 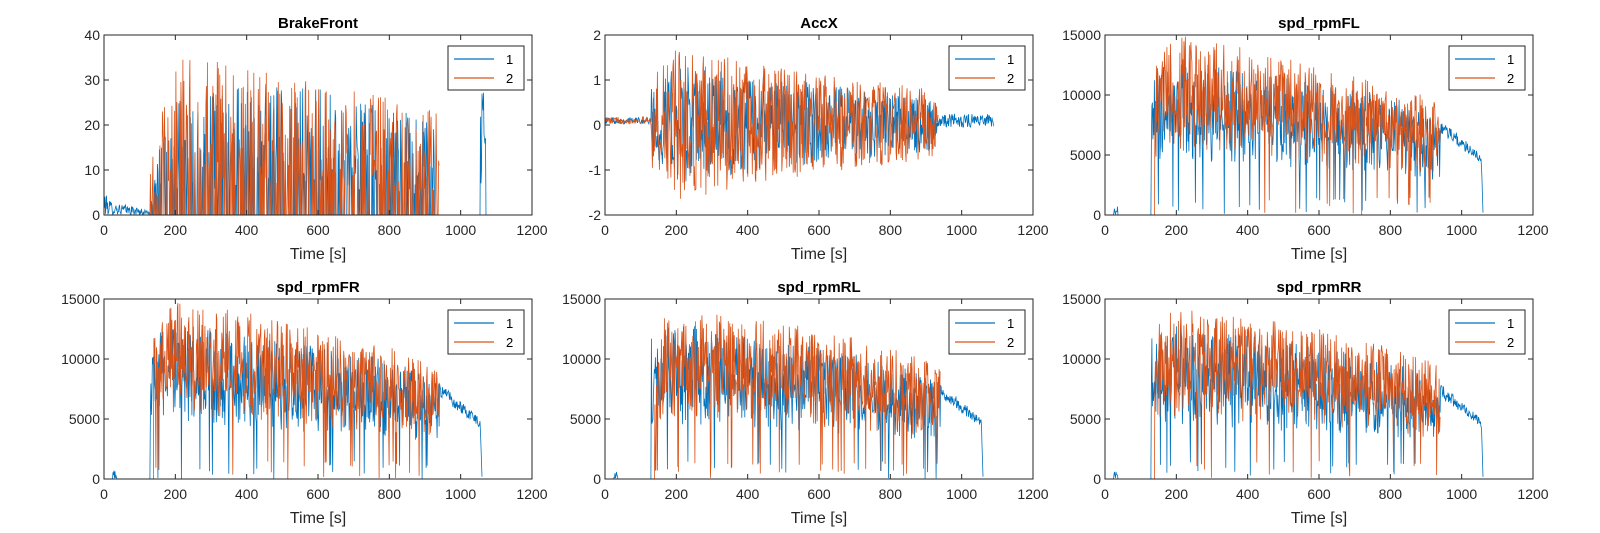 What do you see at coordinates (1319, 23) in the screenshot?
I see `chart-title: spd_rpmFL` at bounding box center [1319, 23].